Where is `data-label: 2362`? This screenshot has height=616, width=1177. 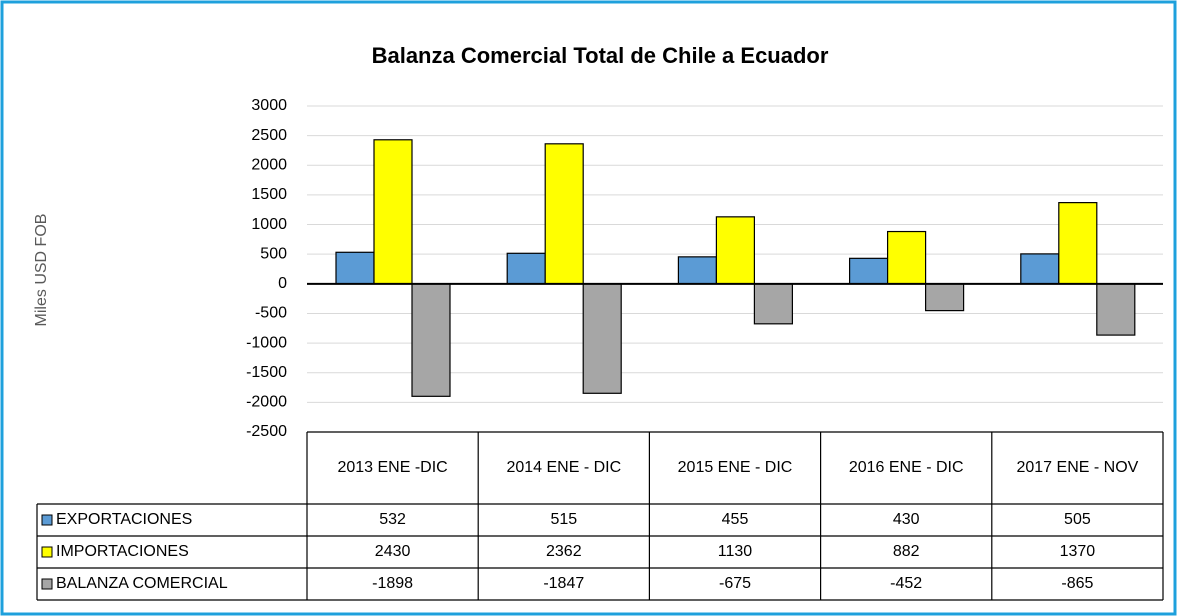 data-label: 2362 is located at coordinates (564, 551).